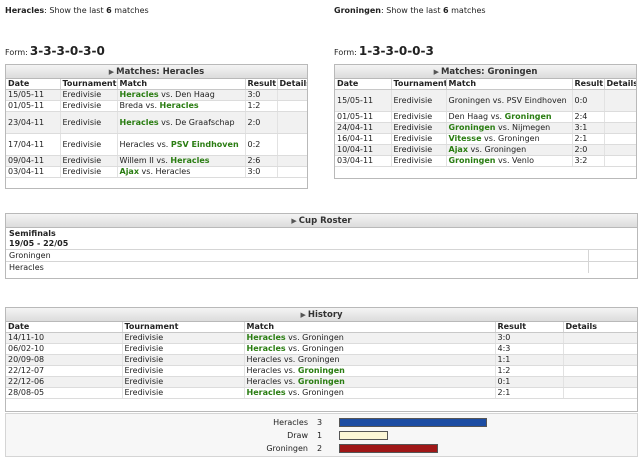  I want to click on match-cell: Ajax vs. Groningen, so click(509, 150).